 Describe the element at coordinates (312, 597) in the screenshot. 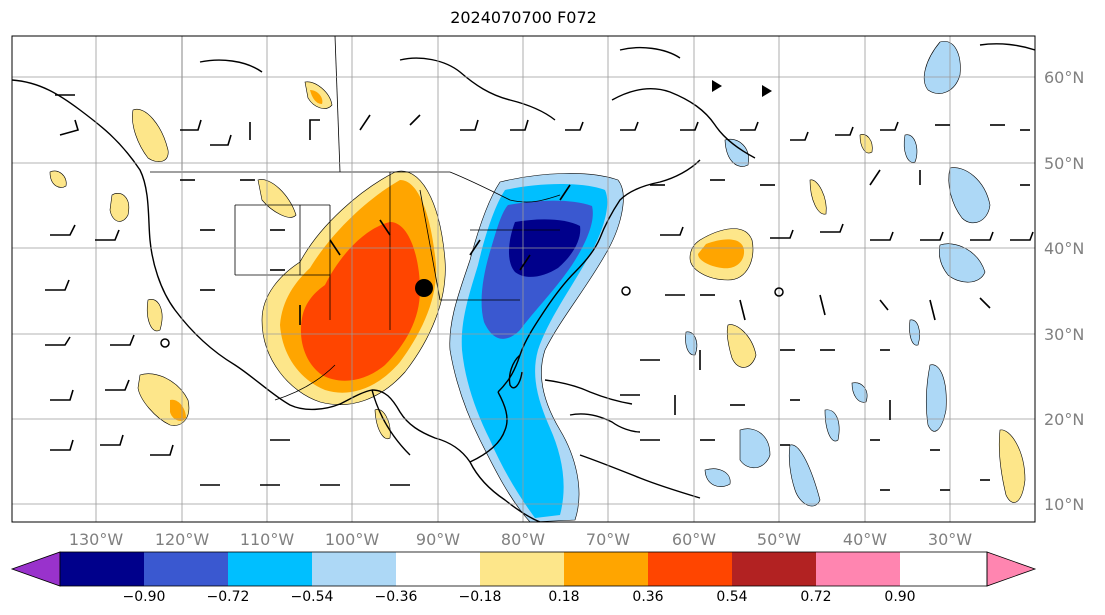

I see `colorbar-tick-label: −0.54` at that location.